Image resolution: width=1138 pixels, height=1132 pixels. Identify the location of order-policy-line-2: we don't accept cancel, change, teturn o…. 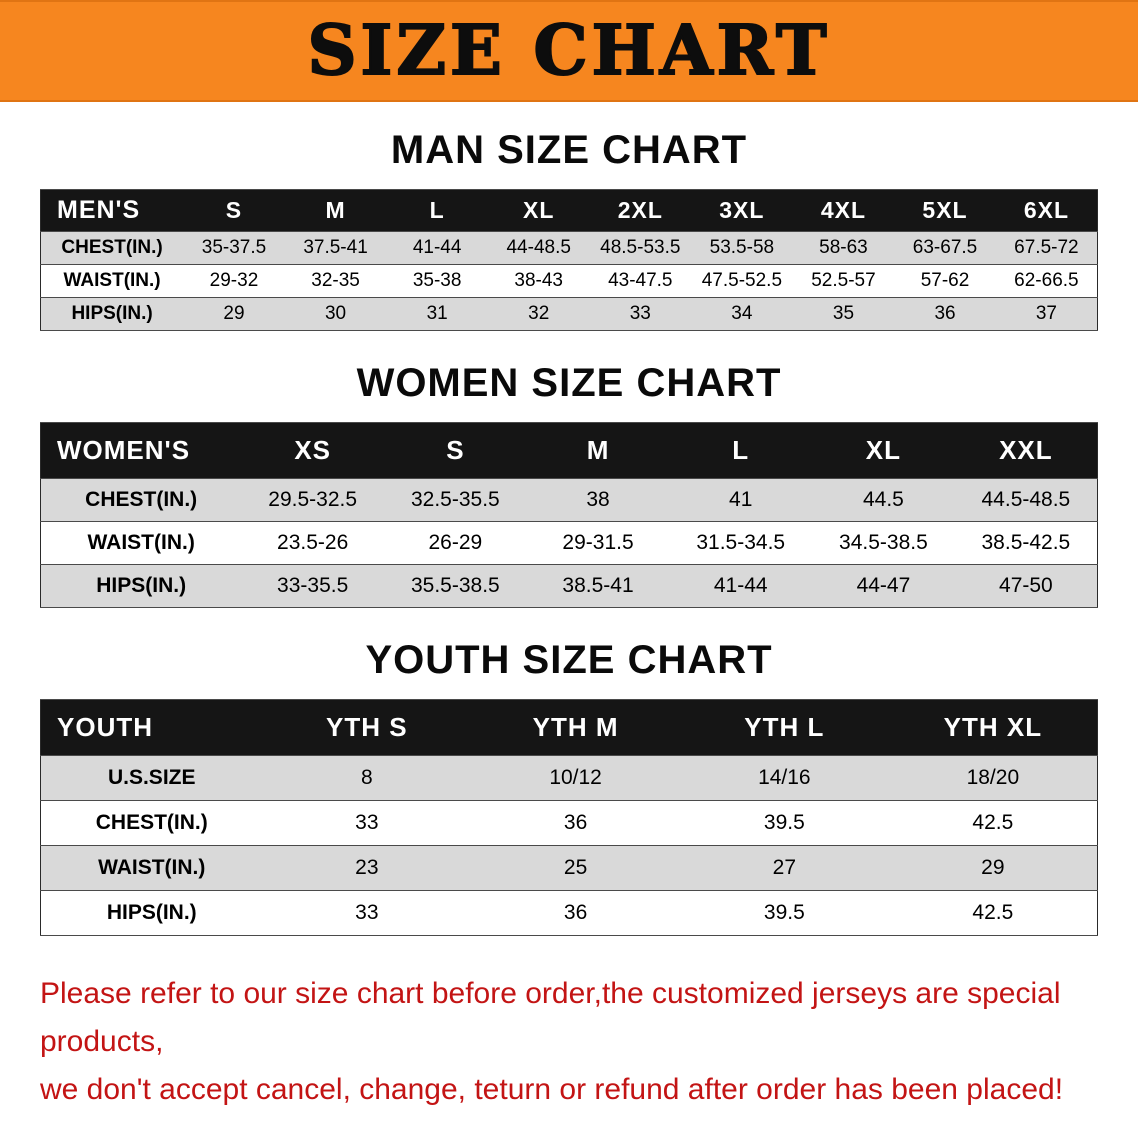
(552, 1089).